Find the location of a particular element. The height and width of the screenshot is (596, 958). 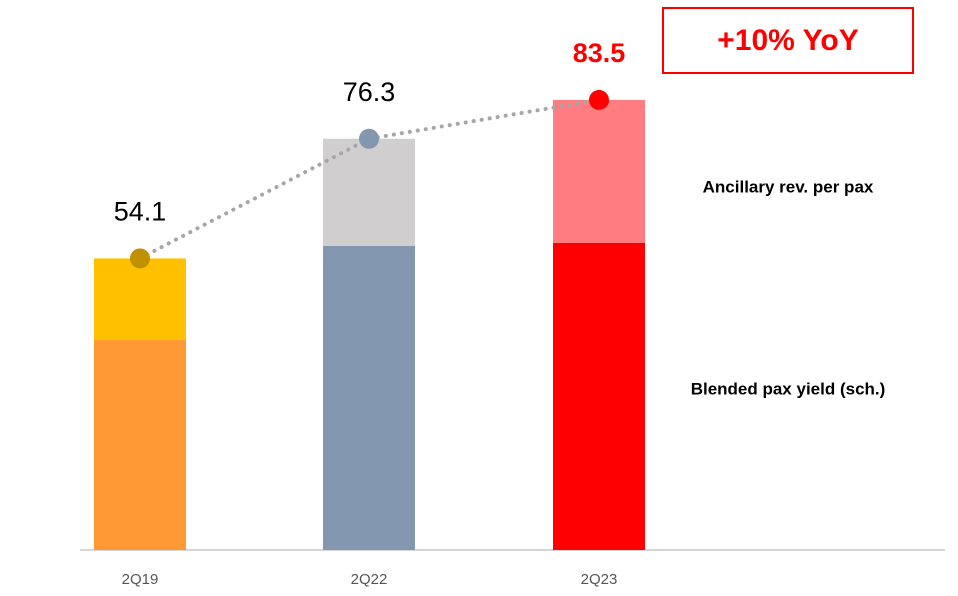

annotation-box is located at coordinates (788, 40).